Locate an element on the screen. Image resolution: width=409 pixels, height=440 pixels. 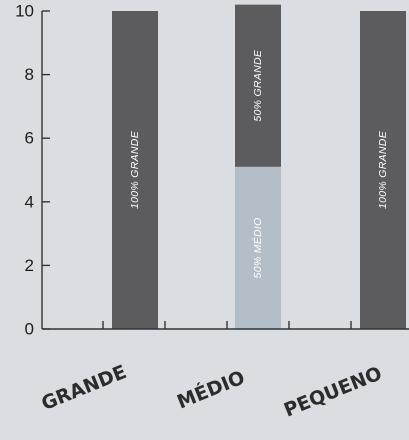
labels-layer: GRANDE MÉDIO PEQUENO is located at coordinates (211, 391).